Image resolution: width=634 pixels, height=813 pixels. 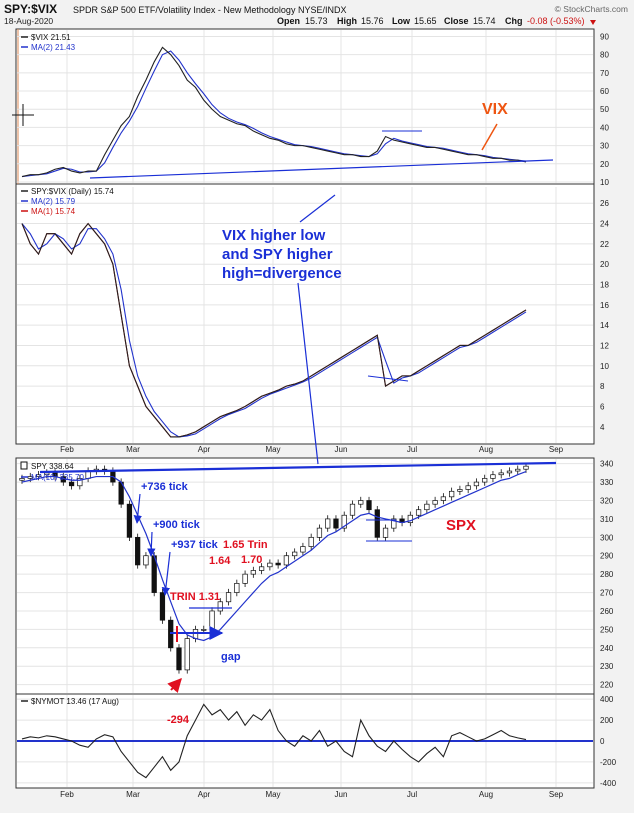 What do you see at coordinates (604, 91) in the screenshot?
I see `vix-y-tick-label: 60` at bounding box center [604, 91].